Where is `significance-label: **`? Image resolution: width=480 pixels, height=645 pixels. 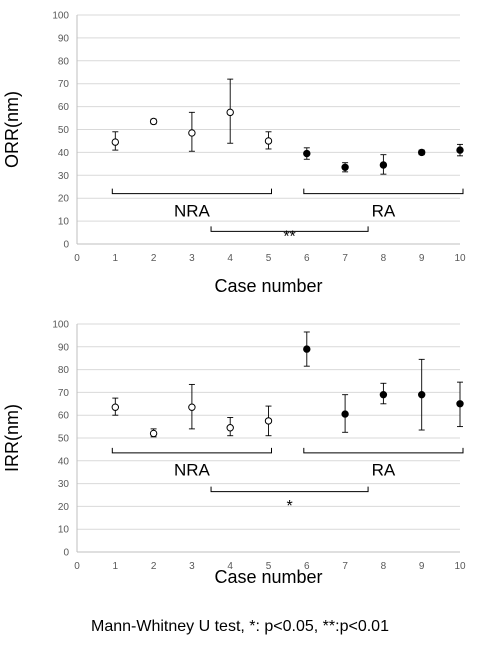 significance-label: ** is located at coordinates (289, 237).